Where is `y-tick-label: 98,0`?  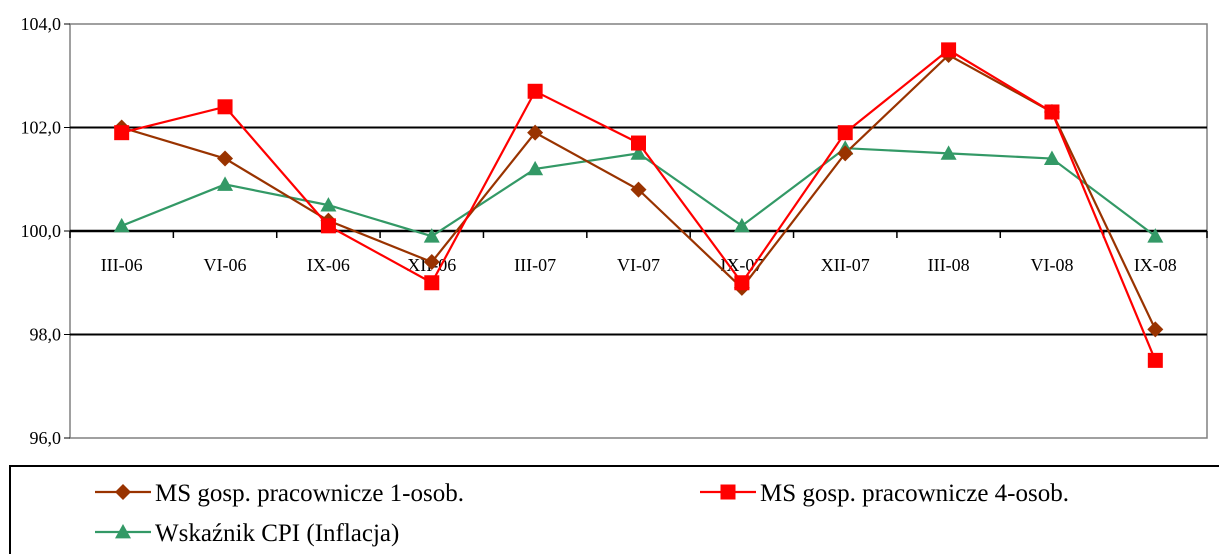
y-tick-label: 98,0 is located at coordinates (46, 335).